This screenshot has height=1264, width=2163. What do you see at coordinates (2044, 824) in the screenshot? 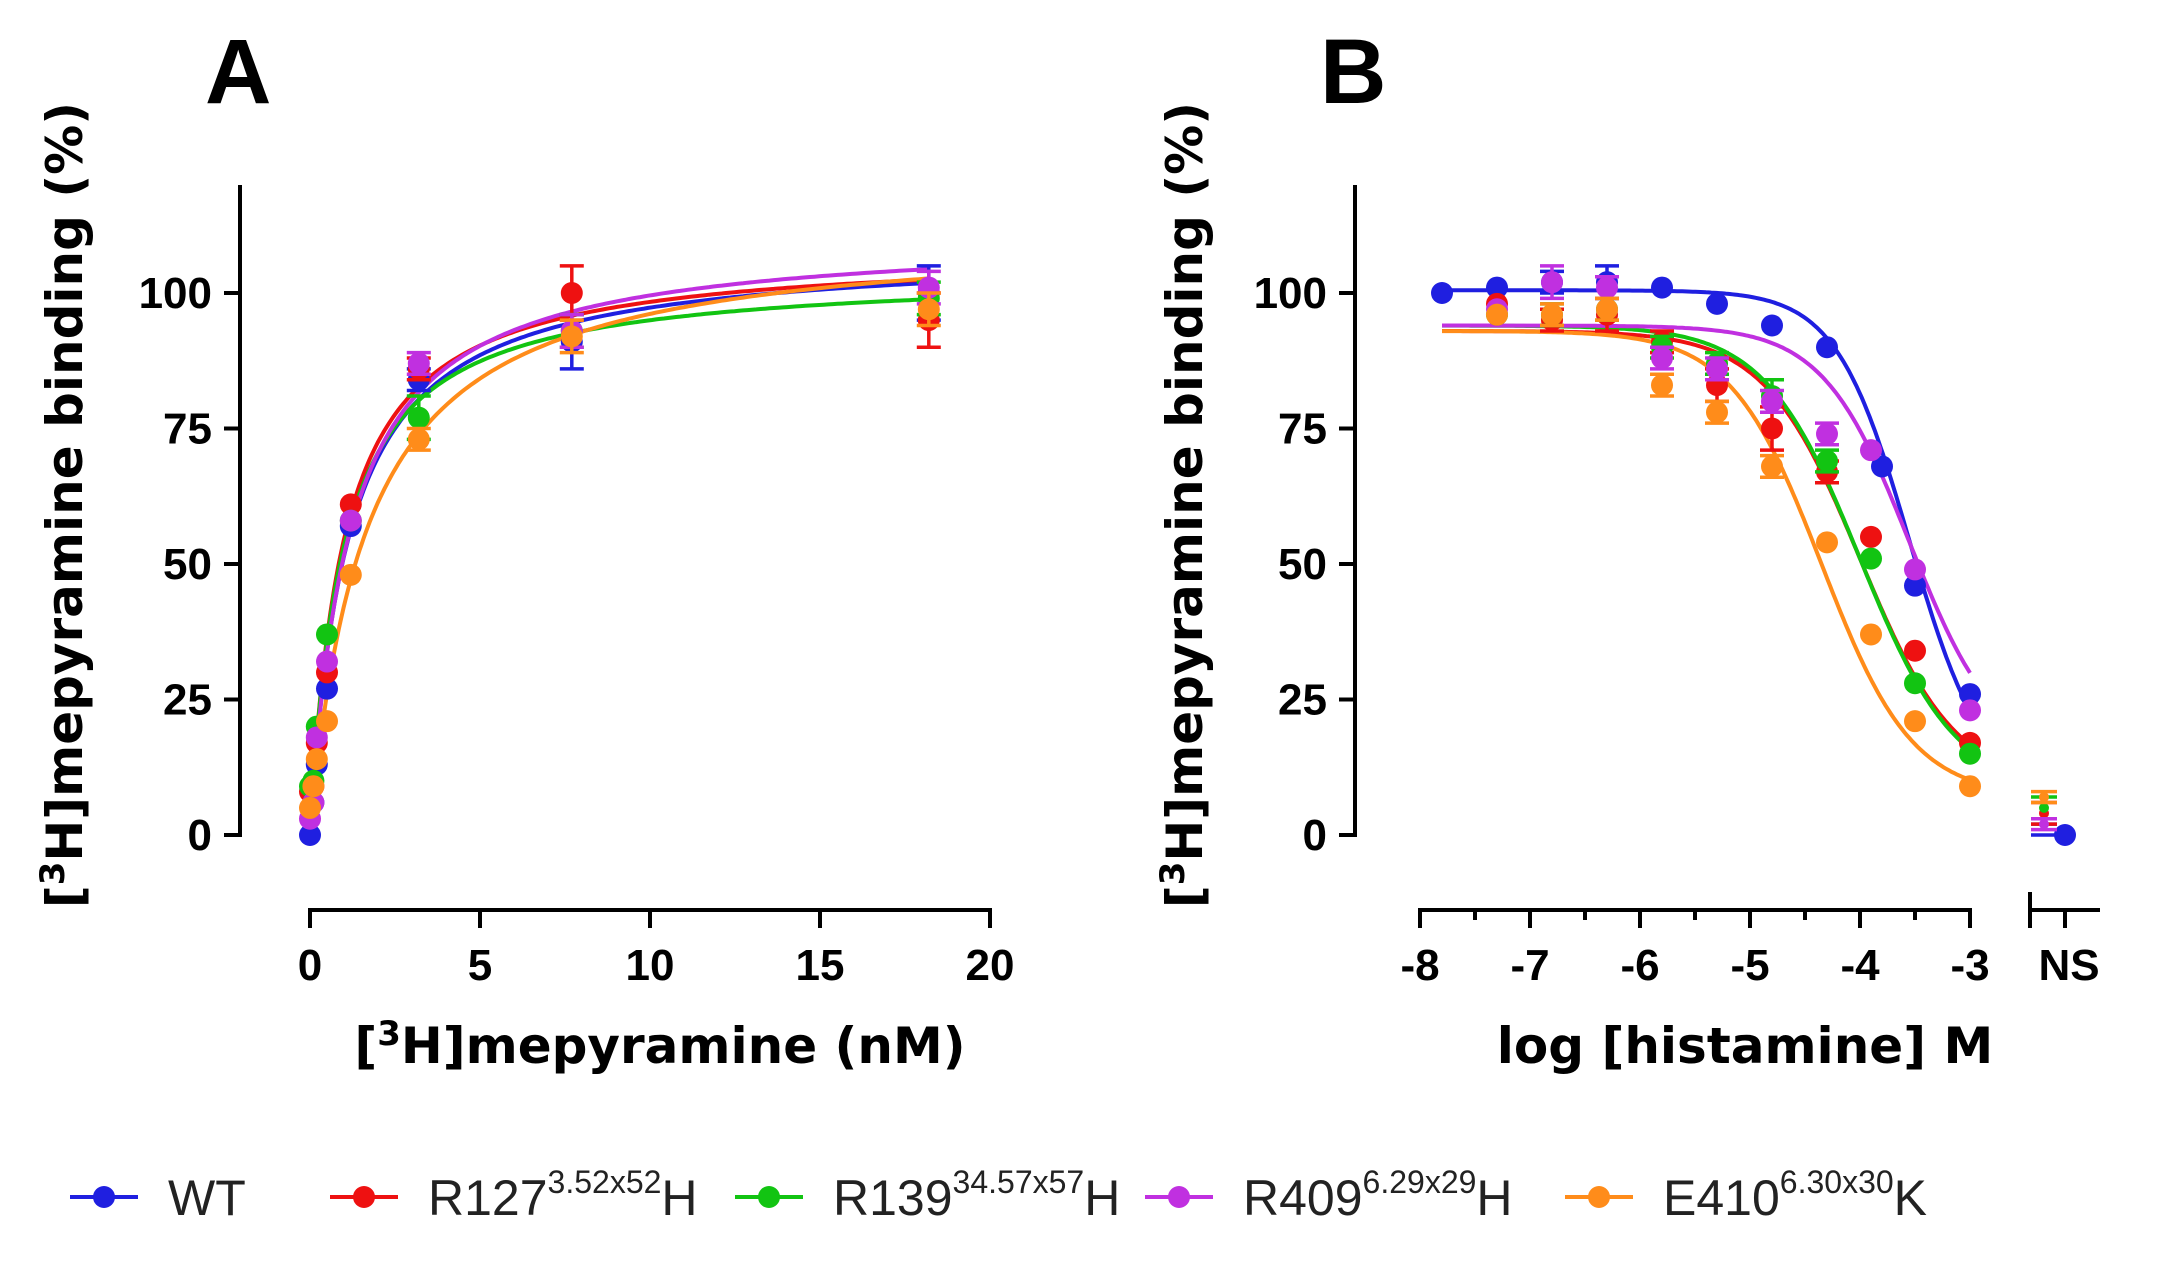
I see `ns-point-r409` at bounding box center [2044, 824].